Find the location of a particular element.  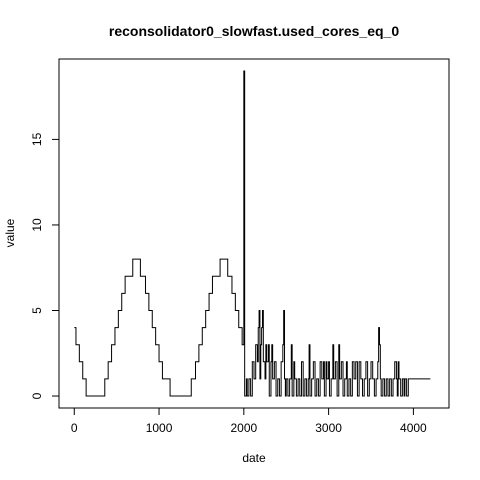

y-tick-label: 15 is located at coordinates (37, 139).